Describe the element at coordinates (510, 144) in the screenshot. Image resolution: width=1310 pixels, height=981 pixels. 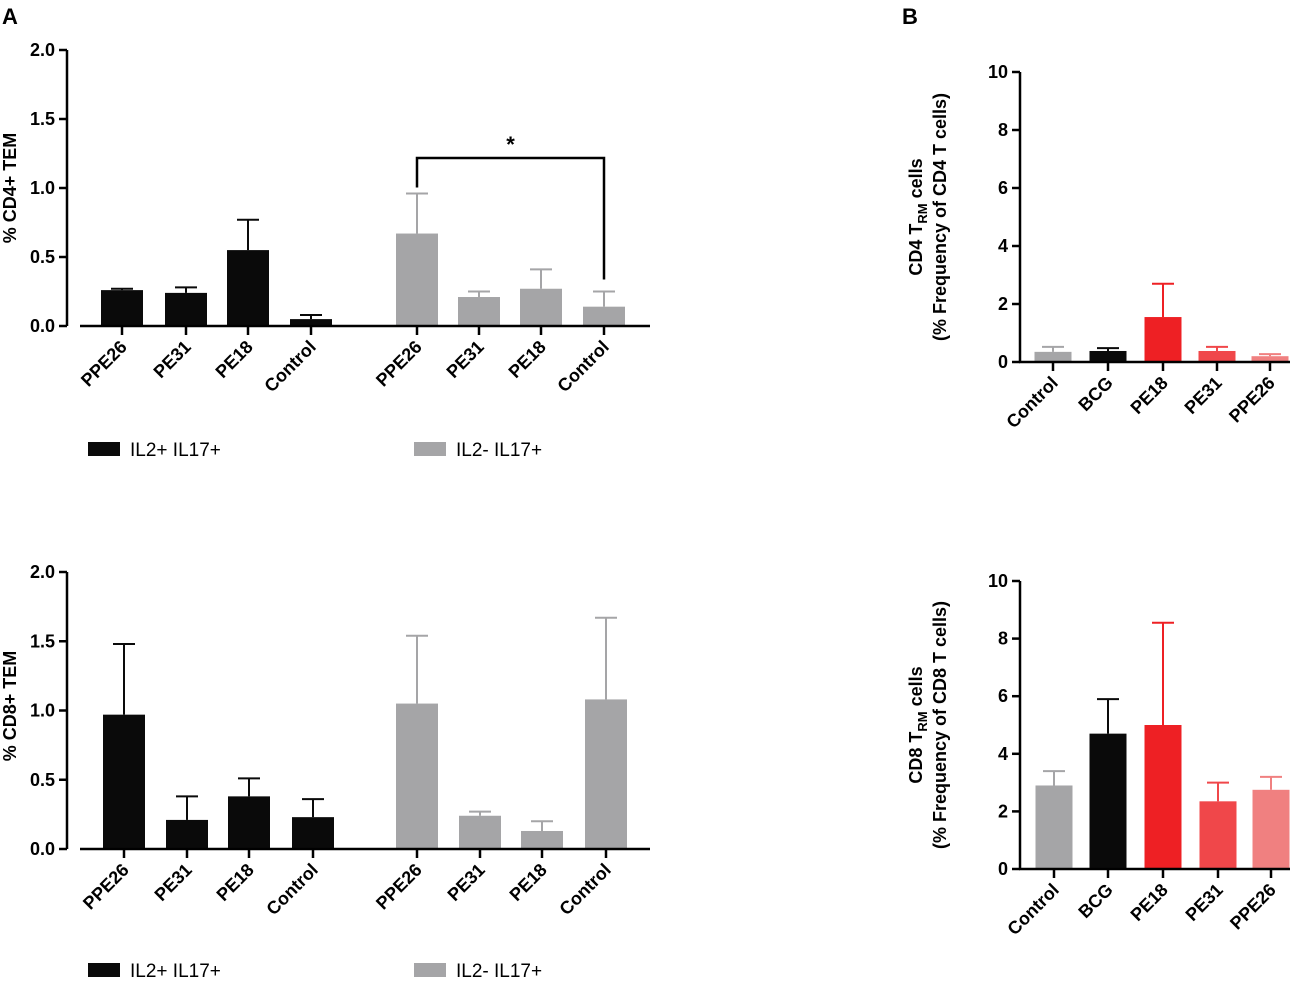
I see `significance-star: *` at that location.